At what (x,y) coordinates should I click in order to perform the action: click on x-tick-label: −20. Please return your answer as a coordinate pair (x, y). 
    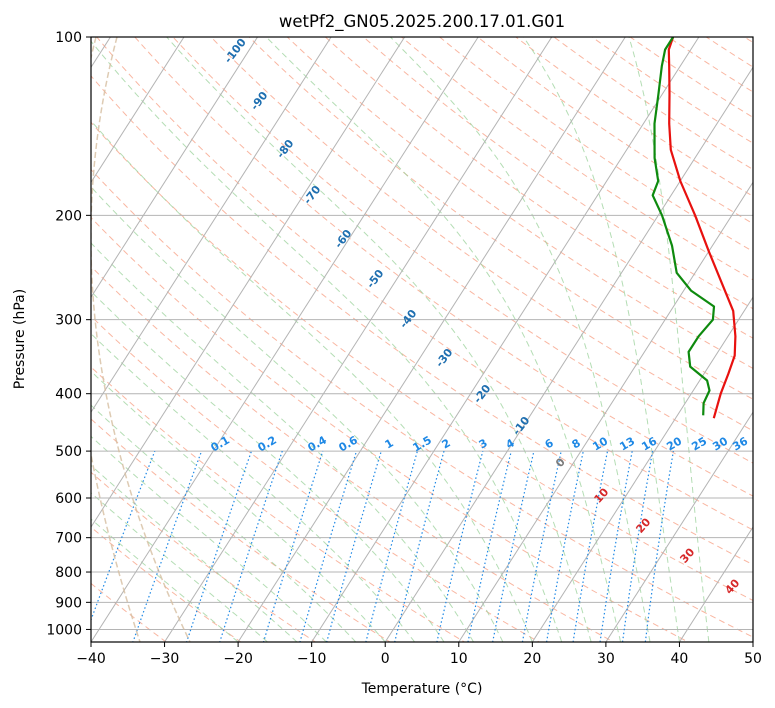
    Looking at the image, I should click on (238, 659).